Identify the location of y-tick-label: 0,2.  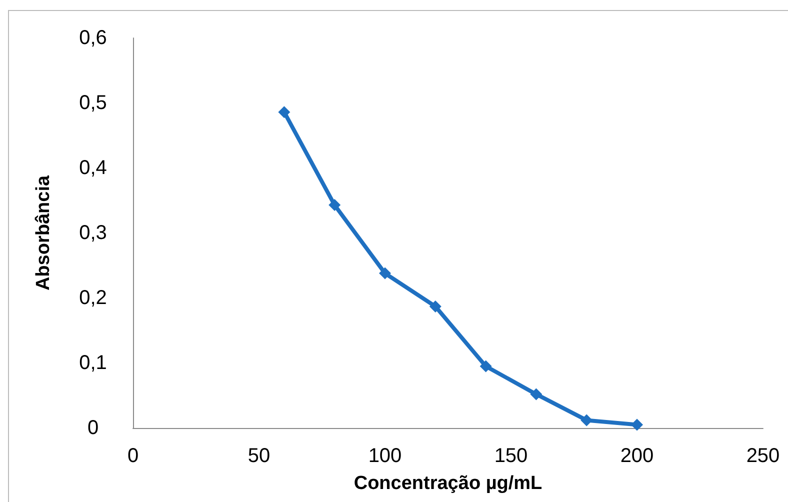
(93, 298).